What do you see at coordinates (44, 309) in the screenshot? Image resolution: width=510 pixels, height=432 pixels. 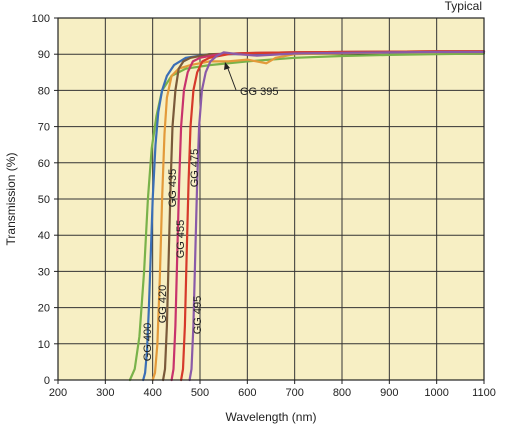 I see `y-tick-label: 20` at bounding box center [44, 309].